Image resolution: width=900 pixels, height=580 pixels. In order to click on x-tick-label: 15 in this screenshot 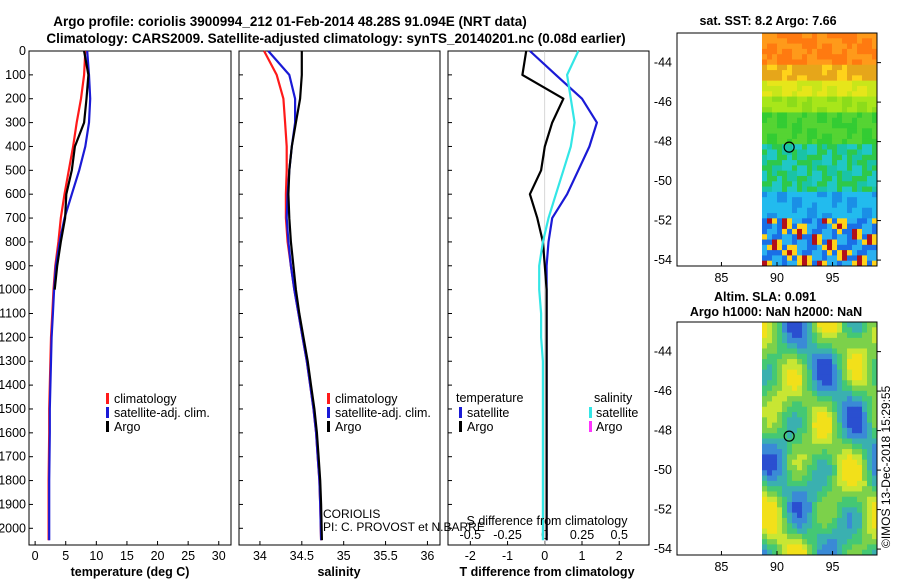, I will do `click(127, 556)`.